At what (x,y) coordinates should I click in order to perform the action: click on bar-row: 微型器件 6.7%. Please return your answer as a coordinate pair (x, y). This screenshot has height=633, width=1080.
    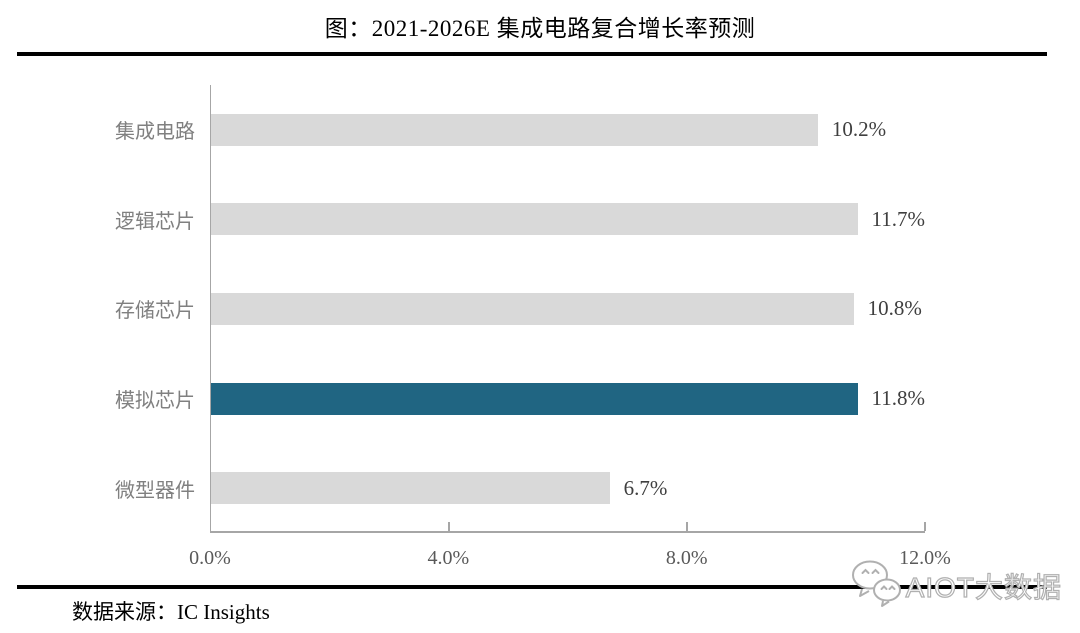
    Looking at the image, I should click on (520, 488).